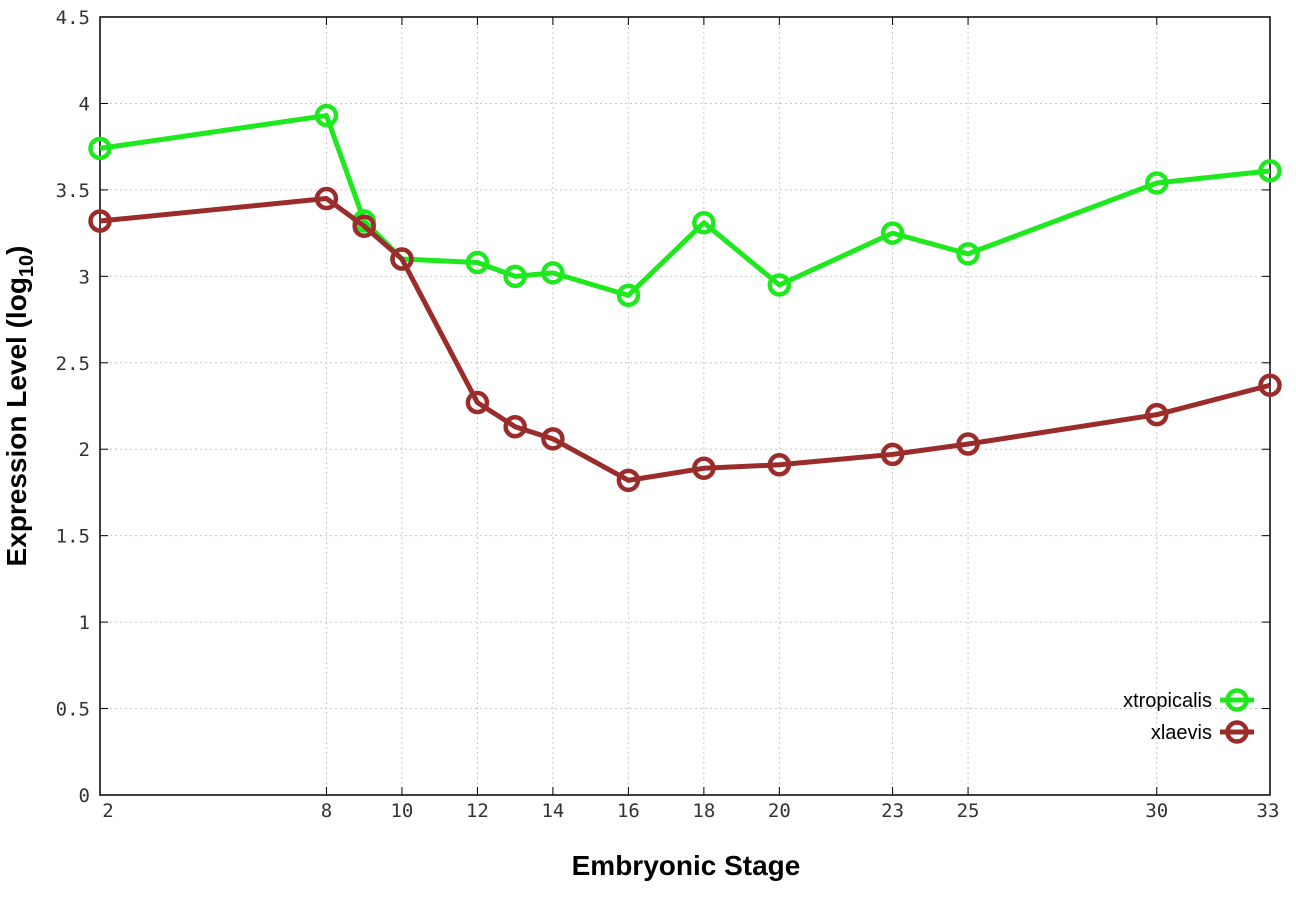 This screenshot has width=1296, height=907. Describe the element at coordinates (73, 537) in the screenshot. I see `y-tick-label: 1.5` at that location.